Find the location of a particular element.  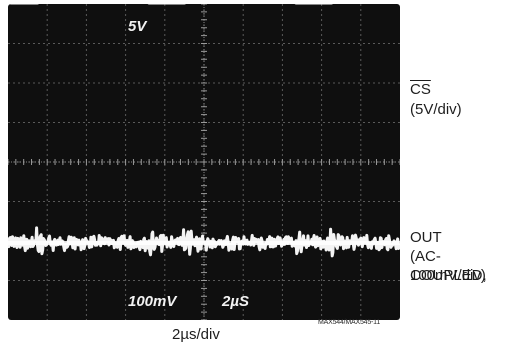

figure-reference-label: MAX544/MAX545-11 is located at coordinates (349, 322).